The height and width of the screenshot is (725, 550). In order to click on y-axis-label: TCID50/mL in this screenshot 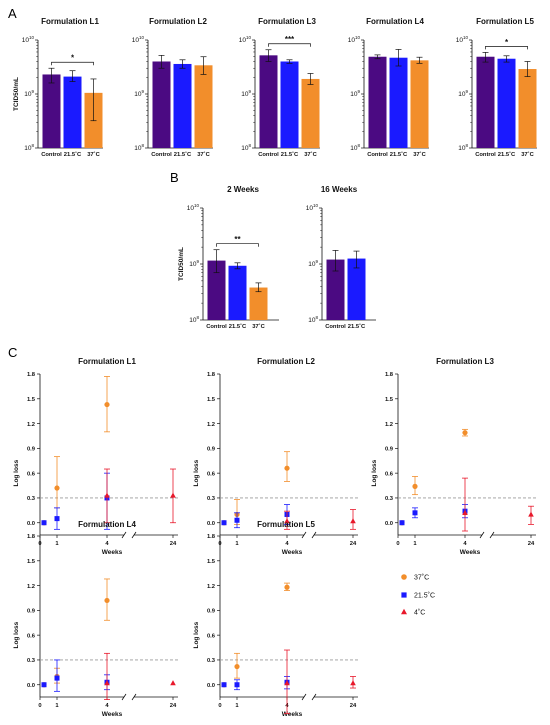, I will do `click(16, 94)`.